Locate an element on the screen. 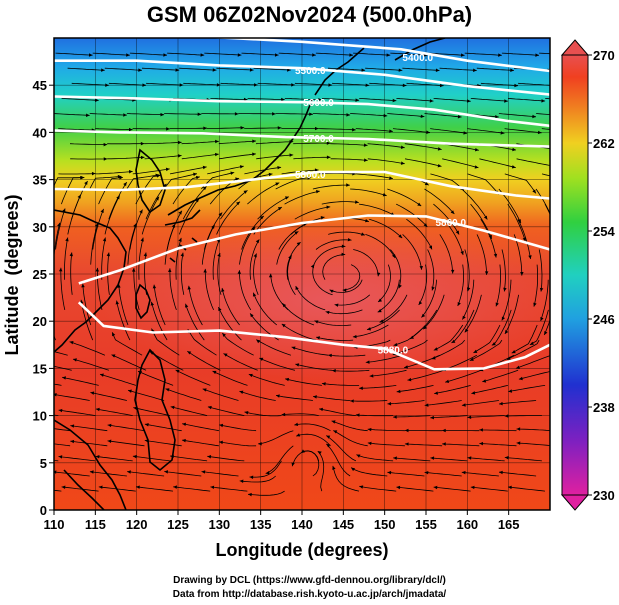 The height and width of the screenshot is (605, 619). colorbar-label: 270 is located at coordinates (604, 55).